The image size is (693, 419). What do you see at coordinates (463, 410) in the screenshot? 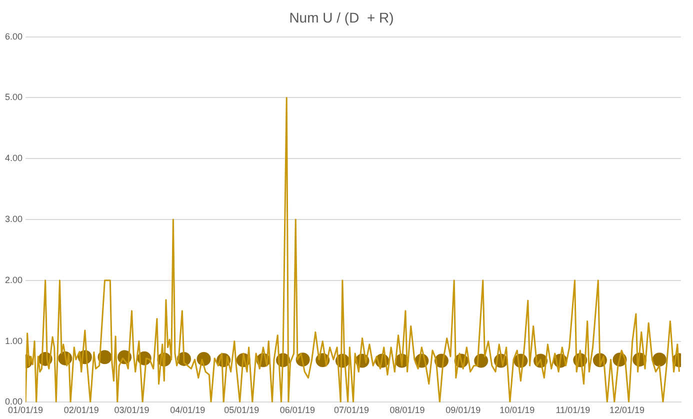
I see `x-tick-label: 09/01/19` at bounding box center [463, 410].